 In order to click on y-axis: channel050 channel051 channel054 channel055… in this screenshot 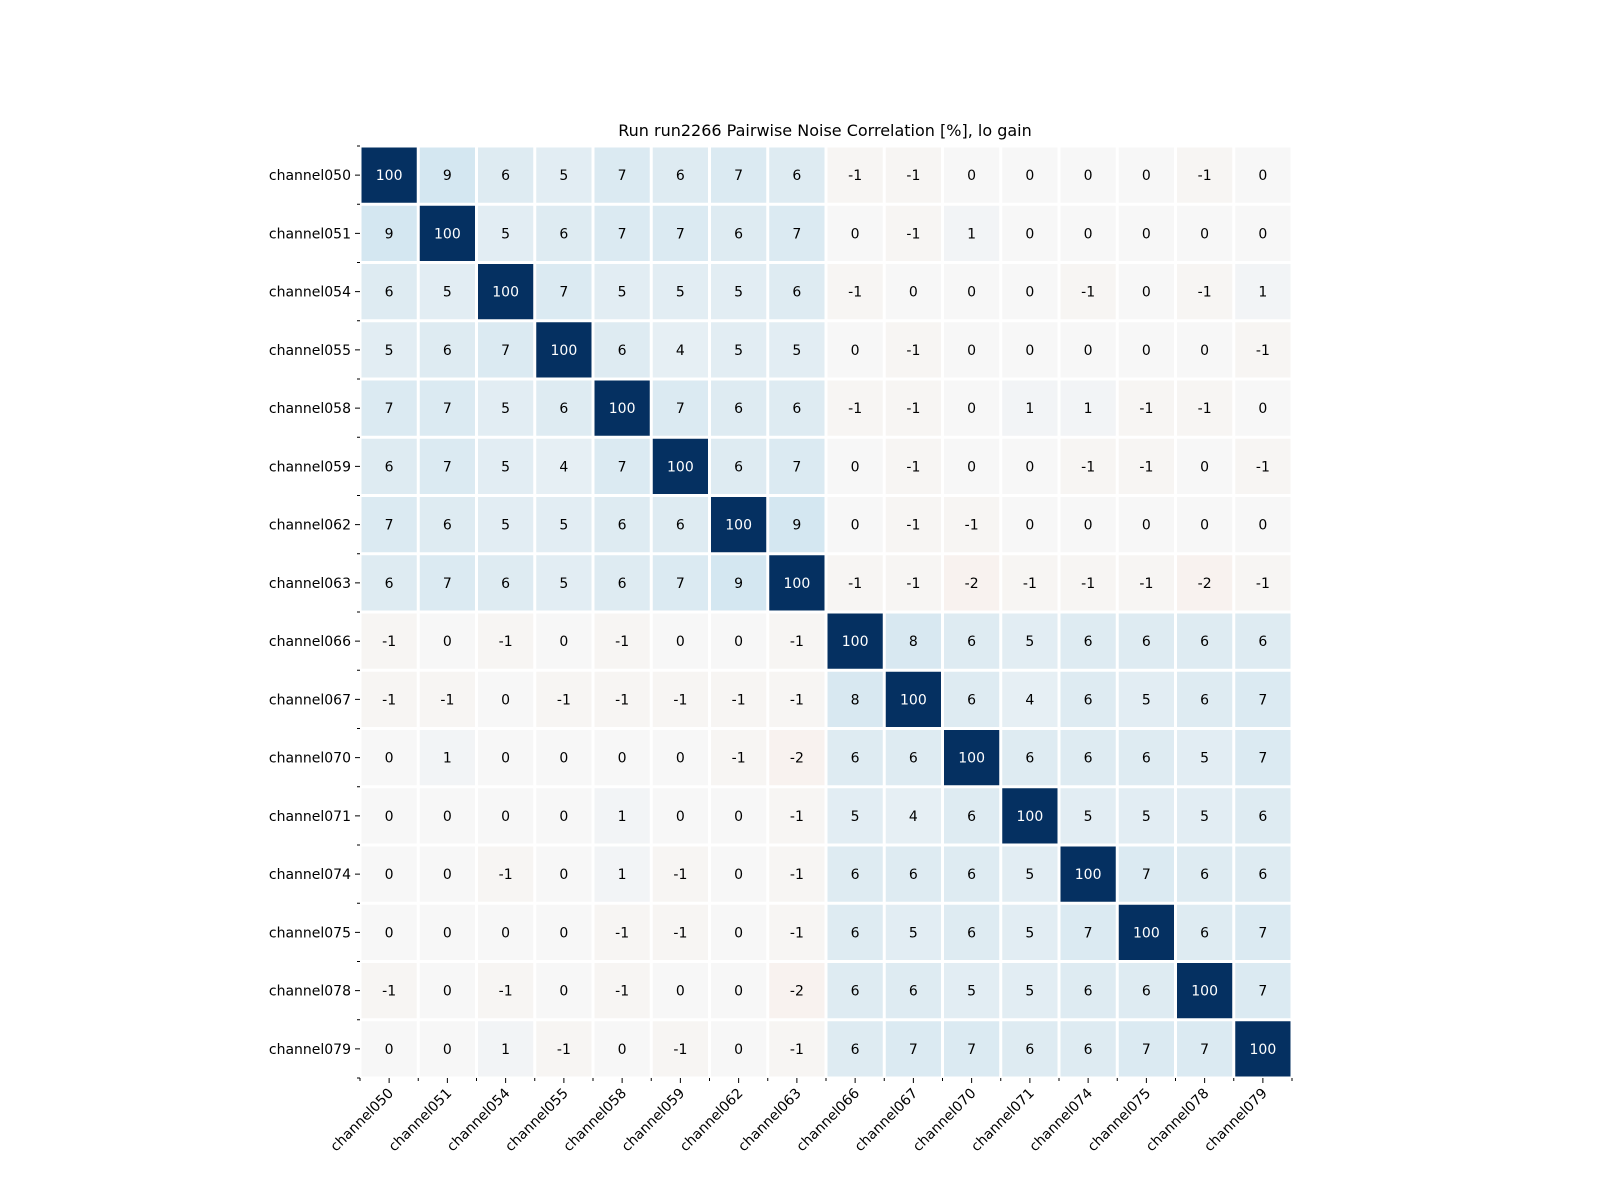, I will do `click(314, 612)`.